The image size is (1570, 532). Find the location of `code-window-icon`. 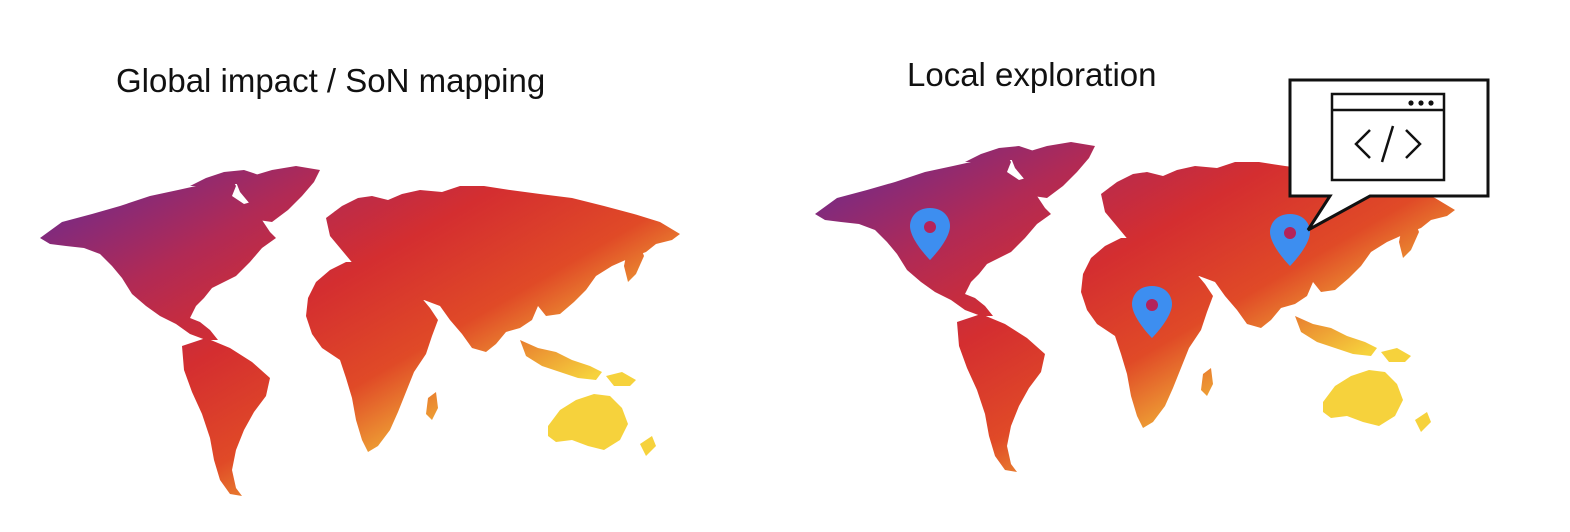

code-window-icon is located at coordinates (1388, 137).